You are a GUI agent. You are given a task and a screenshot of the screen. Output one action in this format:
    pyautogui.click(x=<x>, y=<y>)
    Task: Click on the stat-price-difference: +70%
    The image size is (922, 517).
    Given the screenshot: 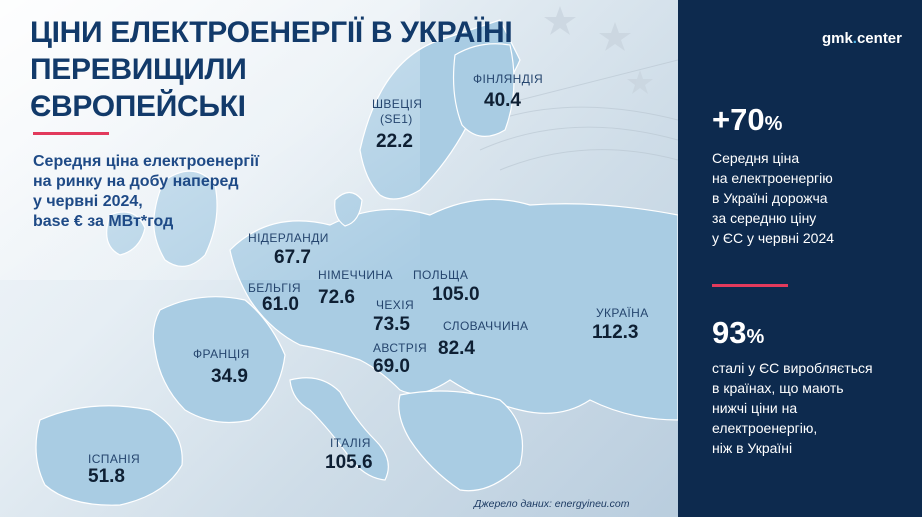 What is the action you would take?
    pyautogui.click(x=747, y=120)
    